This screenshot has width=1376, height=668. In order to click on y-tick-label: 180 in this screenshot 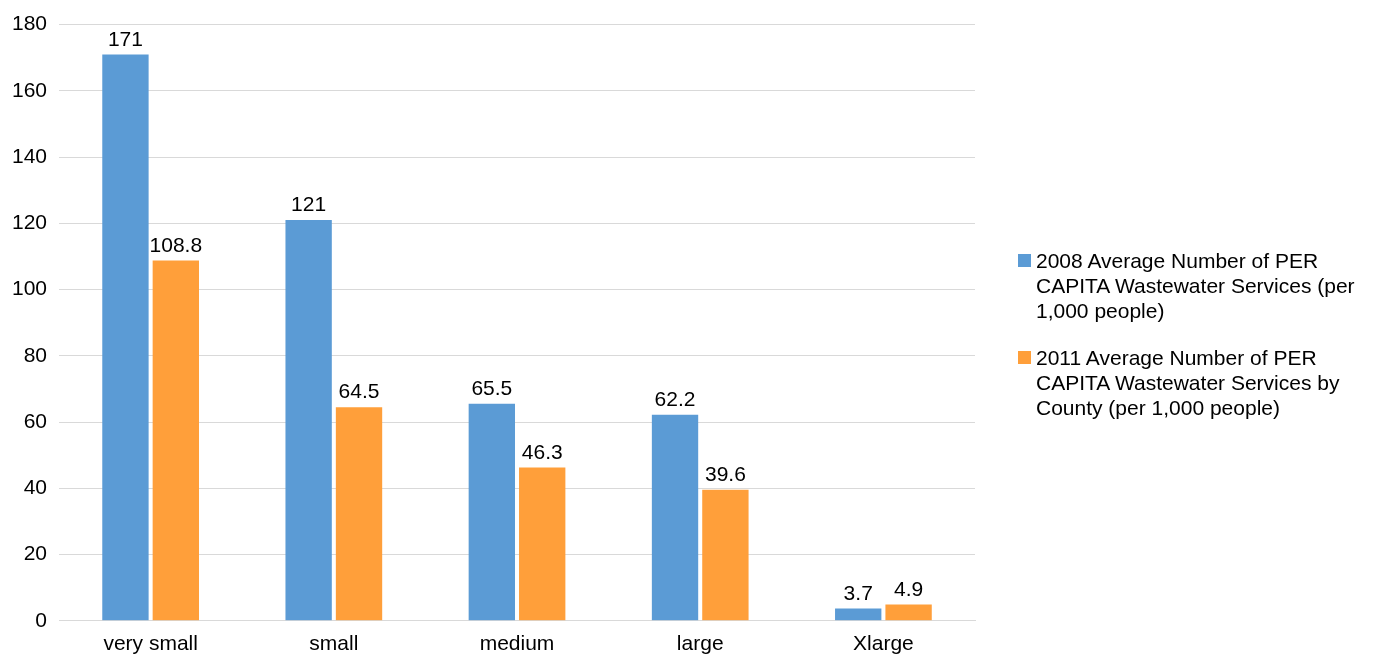, I will do `click(29, 23)`.